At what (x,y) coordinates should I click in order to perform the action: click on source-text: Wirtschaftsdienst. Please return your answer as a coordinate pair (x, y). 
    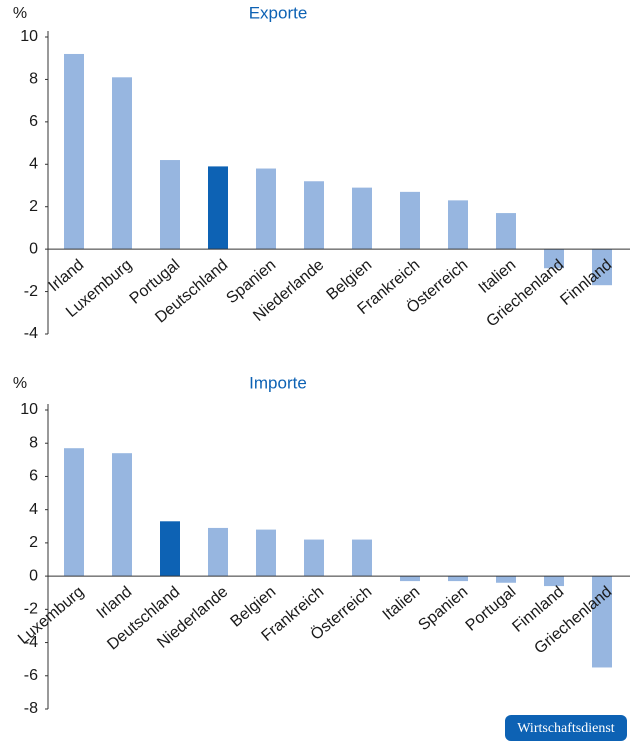
    Looking at the image, I should click on (566, 728).